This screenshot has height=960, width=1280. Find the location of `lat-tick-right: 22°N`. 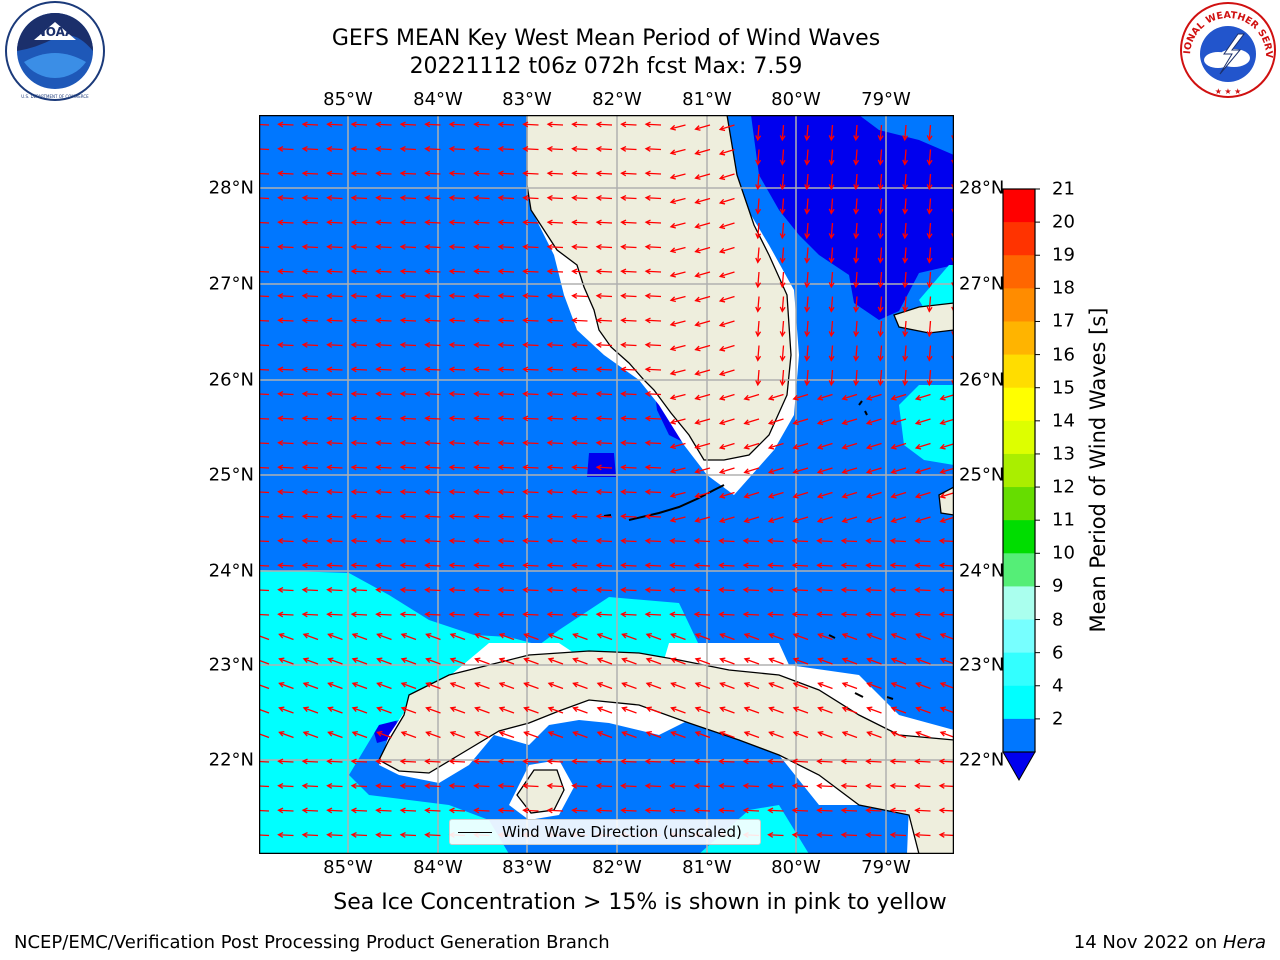

lat-tick-right: 22°N is located at coordinates (982, 760).